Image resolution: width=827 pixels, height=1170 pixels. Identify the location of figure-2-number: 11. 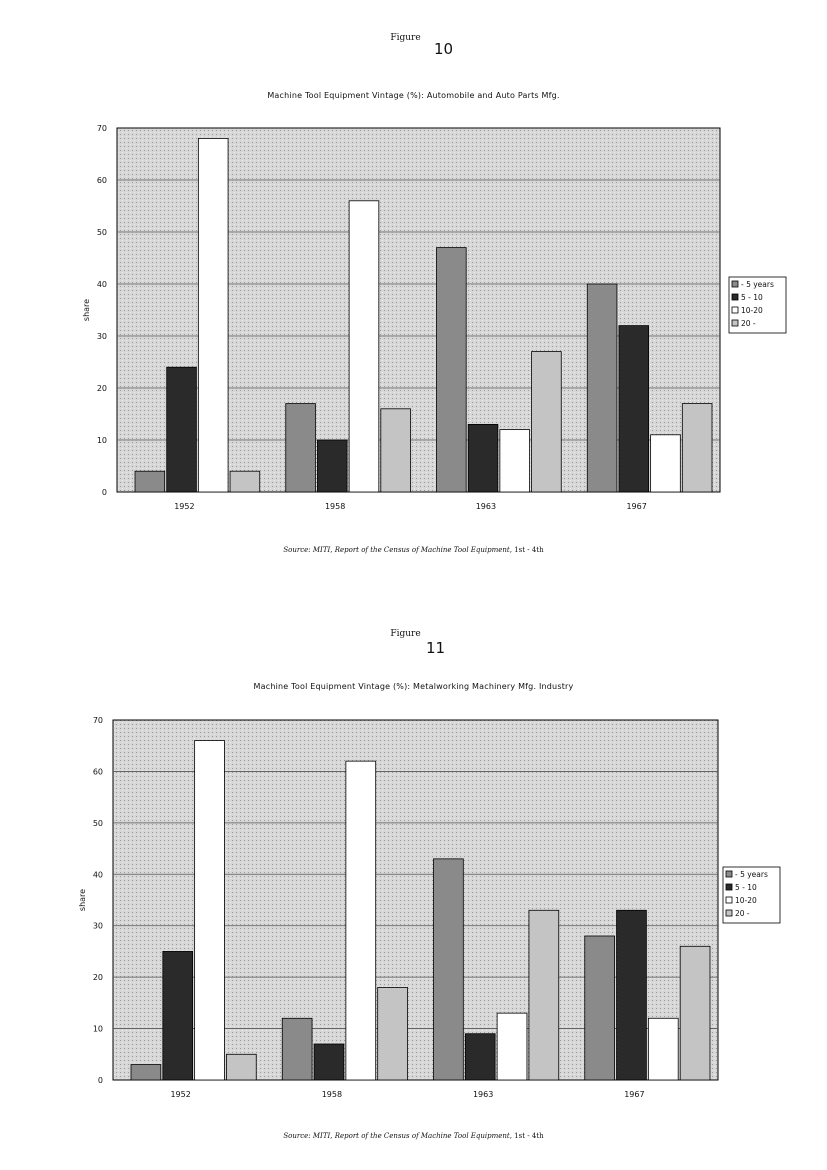
(436, 648).